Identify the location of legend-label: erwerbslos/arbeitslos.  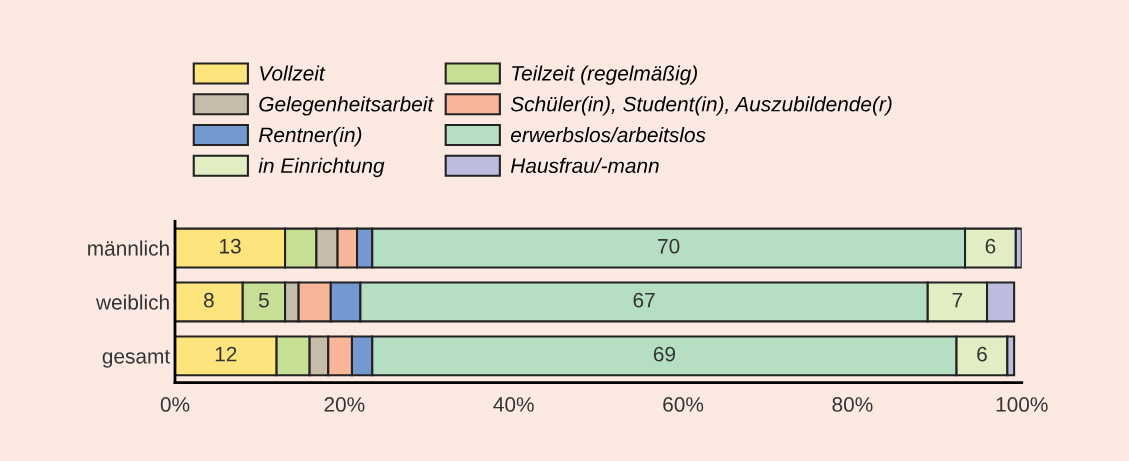
(608, 134).